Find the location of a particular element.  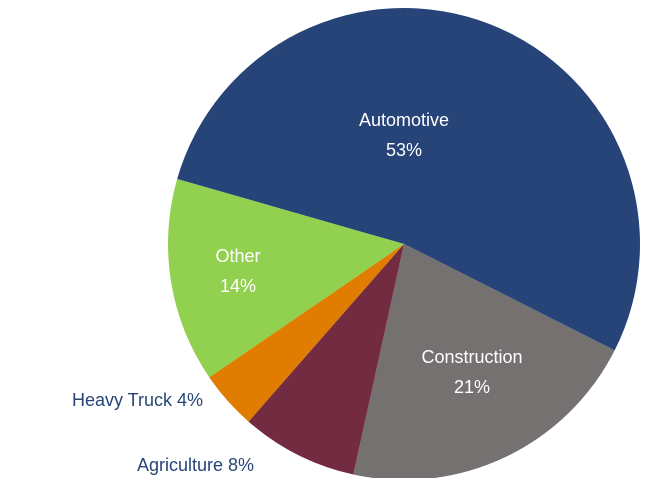

value-label: 53% is located at coordinates (404, 150).